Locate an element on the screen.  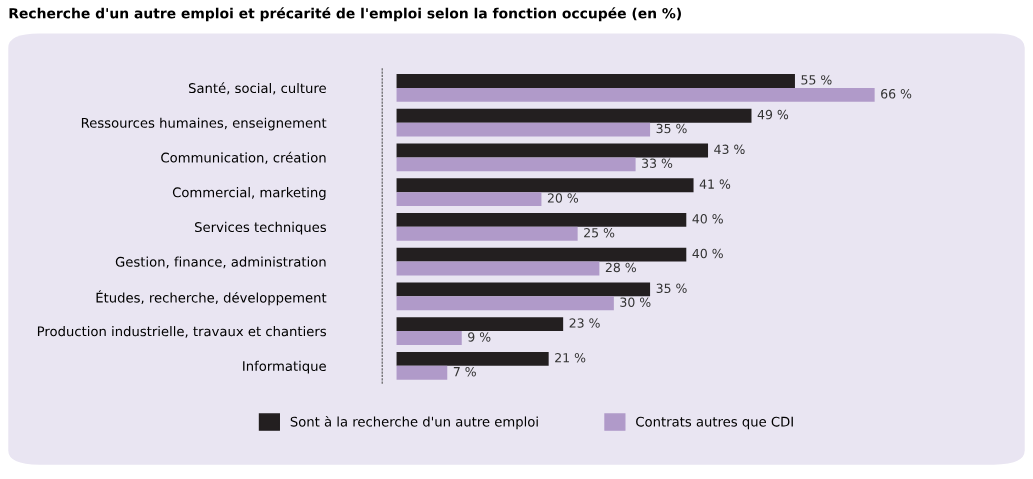
y-tick-label: Commercial, marketing is located at coordinates (249, 193).